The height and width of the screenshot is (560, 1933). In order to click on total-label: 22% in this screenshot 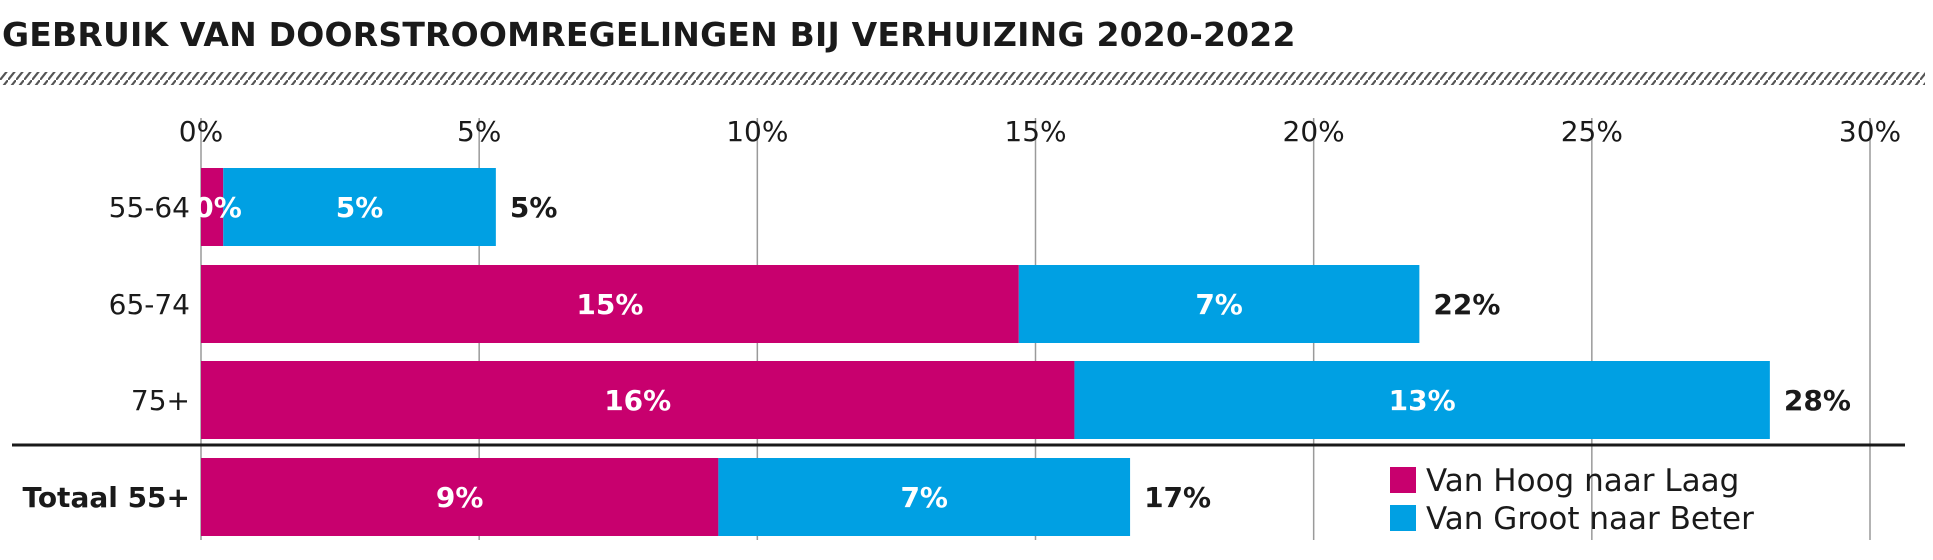, I will do `click(1466, 304)`.